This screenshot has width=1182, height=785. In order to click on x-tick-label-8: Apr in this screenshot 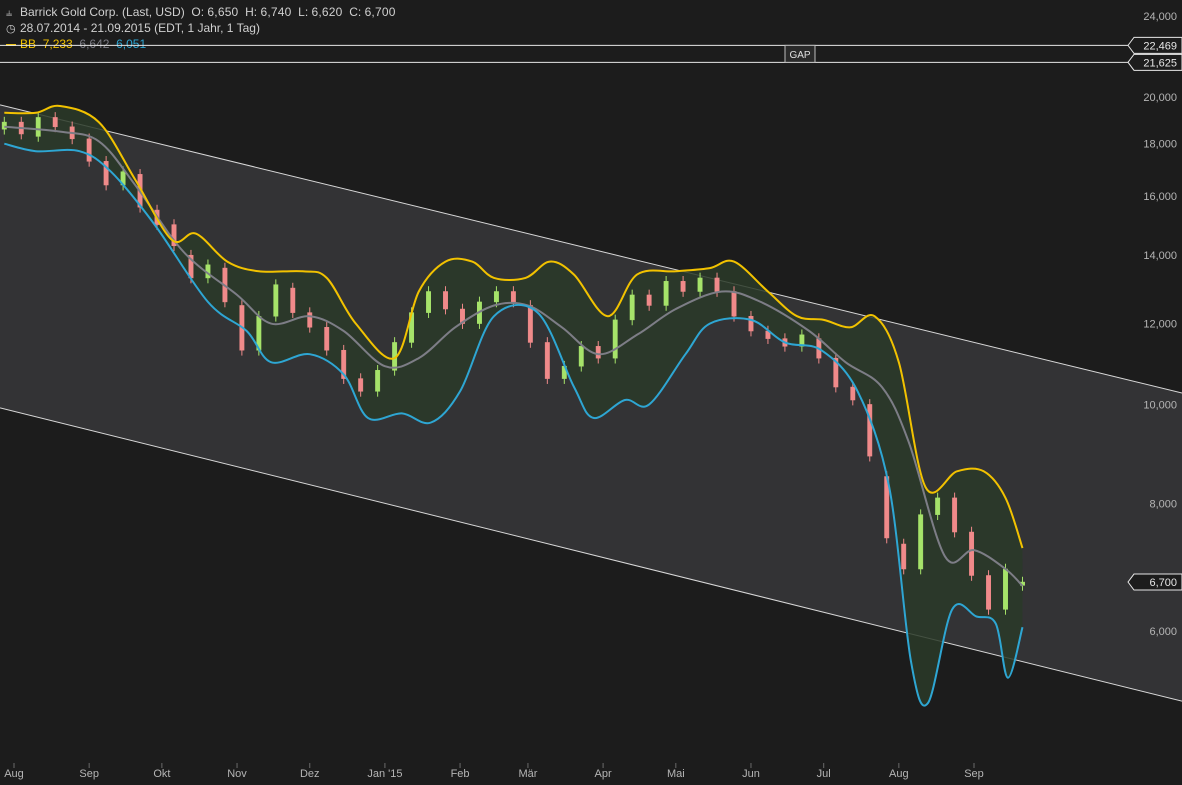, I will do `click(603, 774)`.